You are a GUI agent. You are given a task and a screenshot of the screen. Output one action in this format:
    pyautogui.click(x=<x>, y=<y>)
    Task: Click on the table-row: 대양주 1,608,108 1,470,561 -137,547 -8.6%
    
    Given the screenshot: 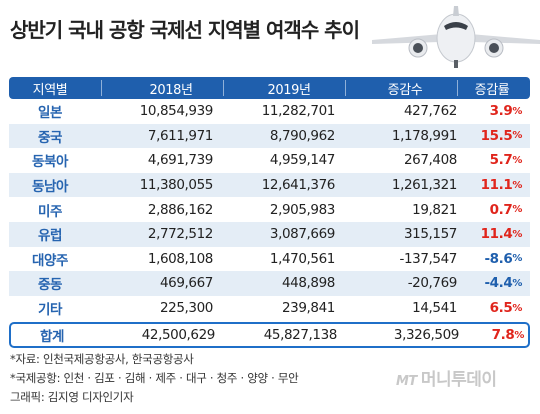 What is the action you would take?
    pyautogui.click(x=269, y=259)
    